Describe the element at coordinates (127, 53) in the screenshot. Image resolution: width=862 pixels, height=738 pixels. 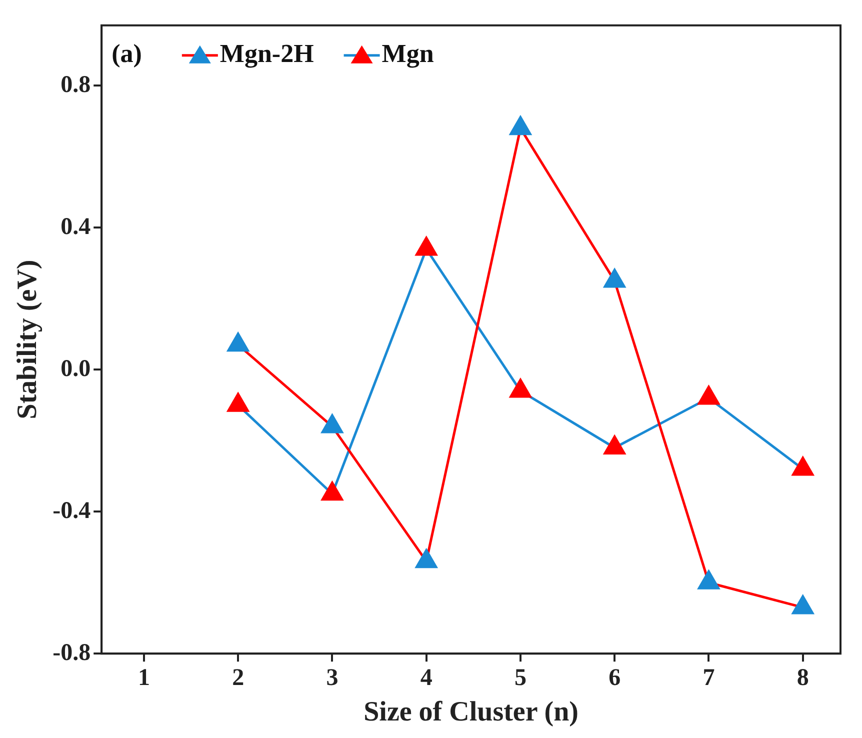
I see `annotation: (a)` at that location.